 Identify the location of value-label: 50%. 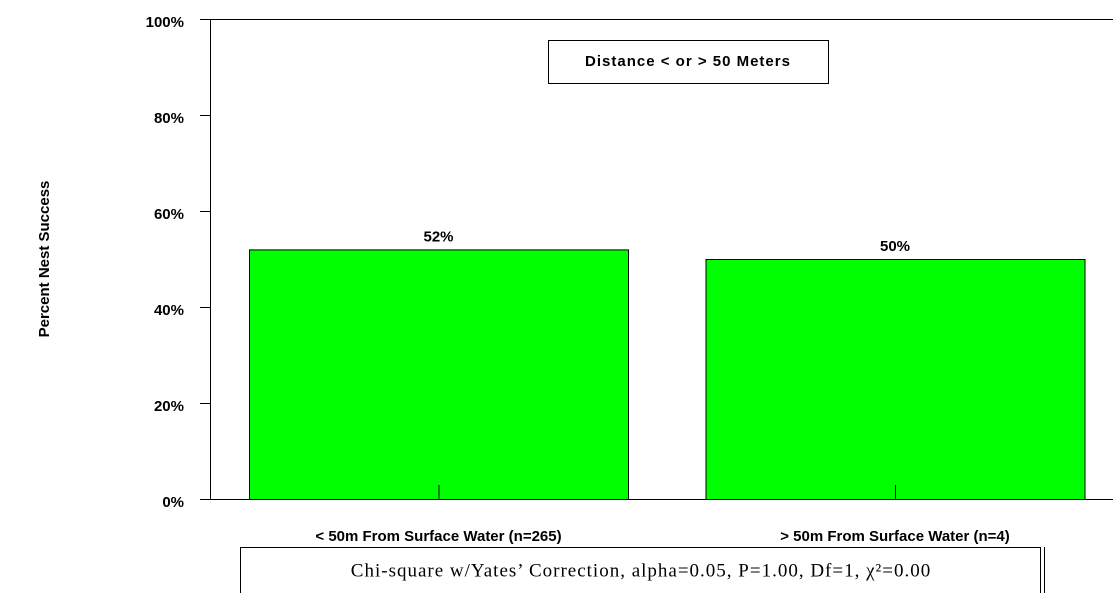
(895, 246).